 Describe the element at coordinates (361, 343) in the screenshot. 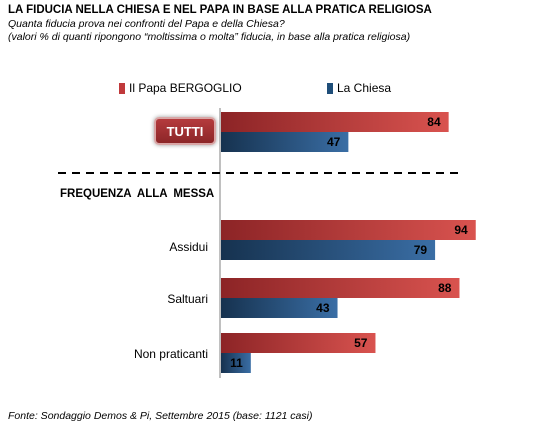

I see `value-label-papa-non-praticanti: 57` at that location.